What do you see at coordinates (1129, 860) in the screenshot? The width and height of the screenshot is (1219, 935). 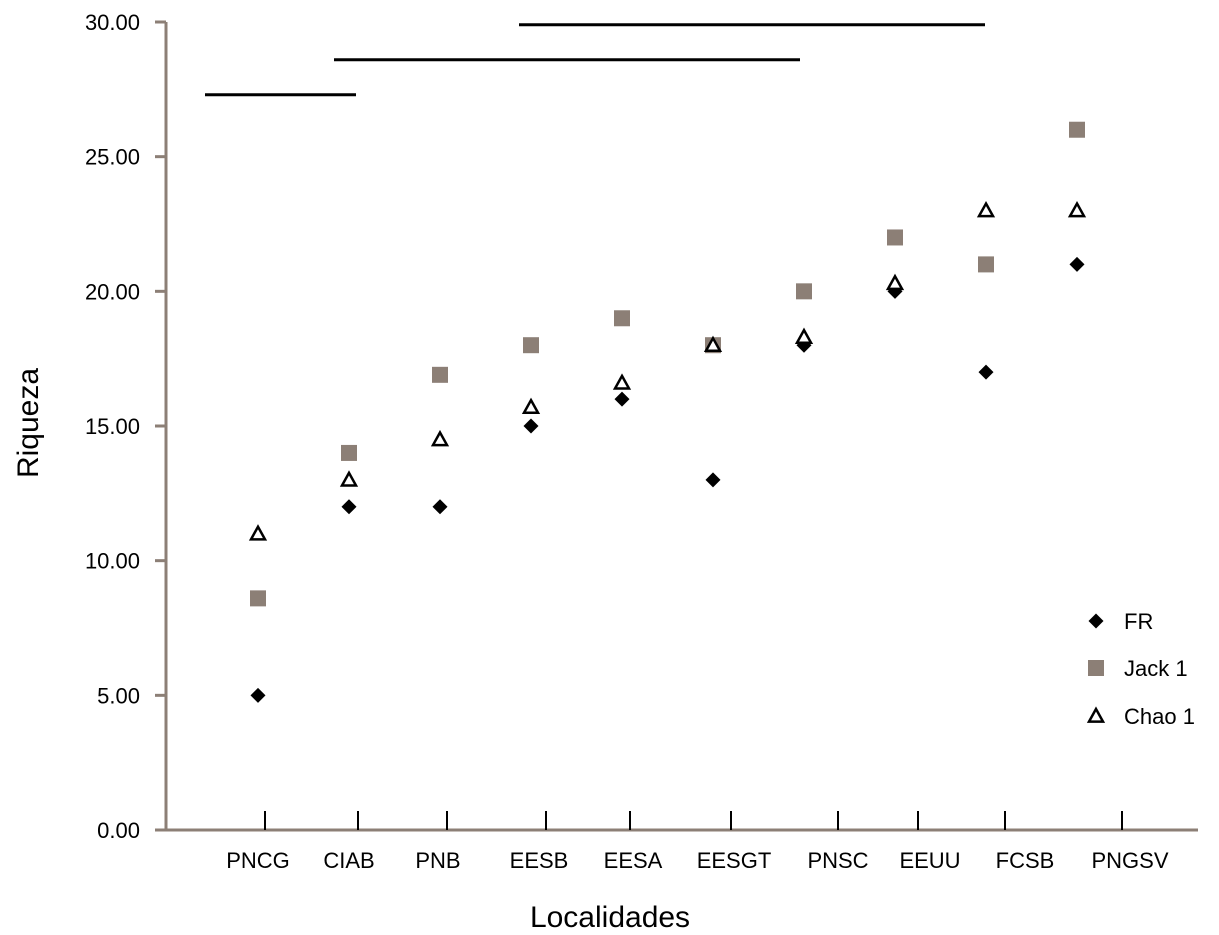 I see `x-tick-label: PNGSV` at bounding box center [1129, 860].